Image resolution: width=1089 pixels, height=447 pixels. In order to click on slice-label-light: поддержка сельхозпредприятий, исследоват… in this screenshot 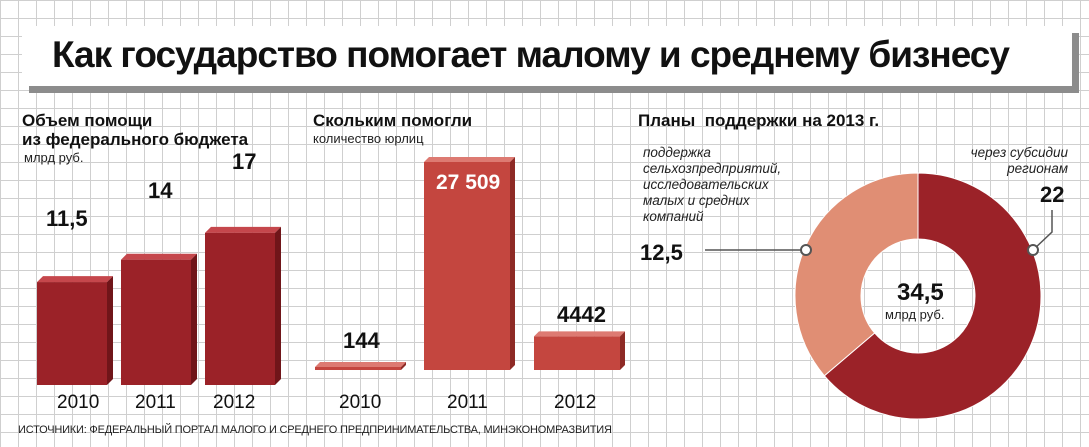, I will do `click(712, 184)`.